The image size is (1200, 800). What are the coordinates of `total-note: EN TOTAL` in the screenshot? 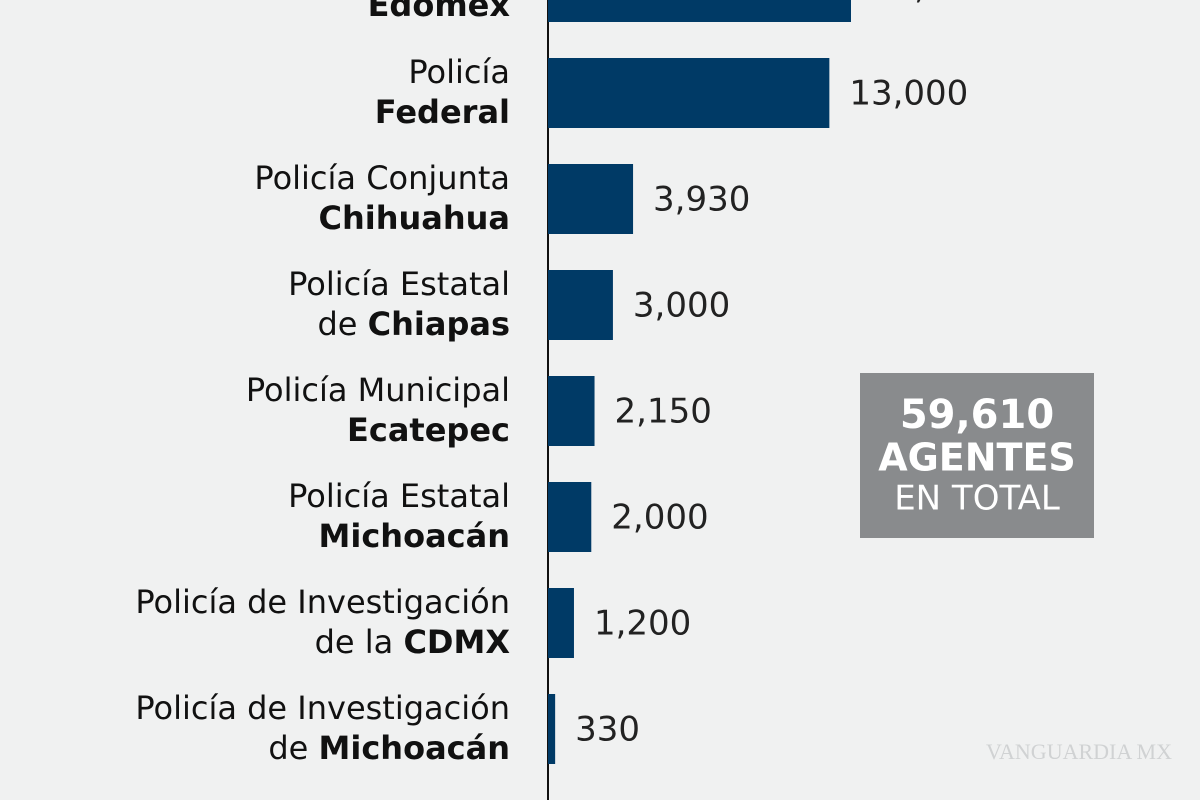 It's located at (977, 499).